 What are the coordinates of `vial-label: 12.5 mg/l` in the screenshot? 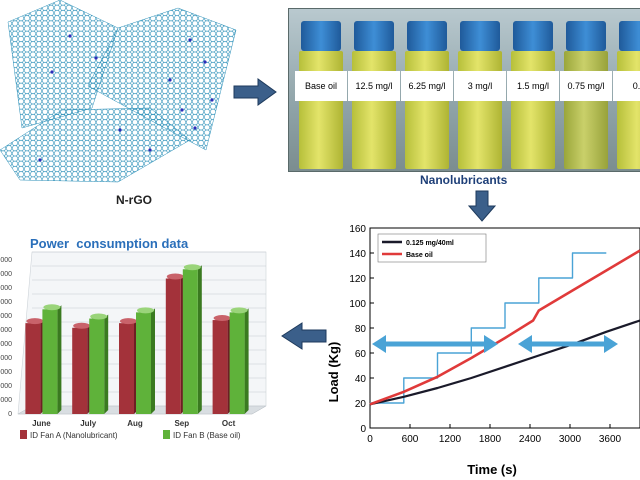 It's located at (374, 86).